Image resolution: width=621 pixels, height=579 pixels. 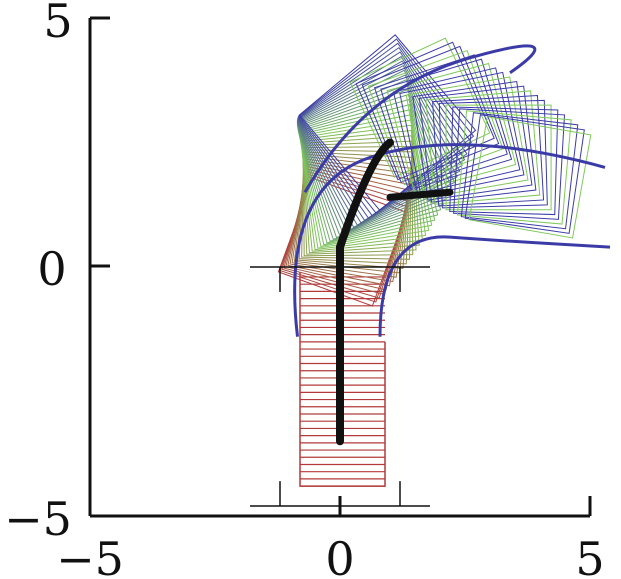 What do you see at coordinates (365, 195) in the screenshot?
I see `trajectory-curved-segment` at bounding box center [365, 195].